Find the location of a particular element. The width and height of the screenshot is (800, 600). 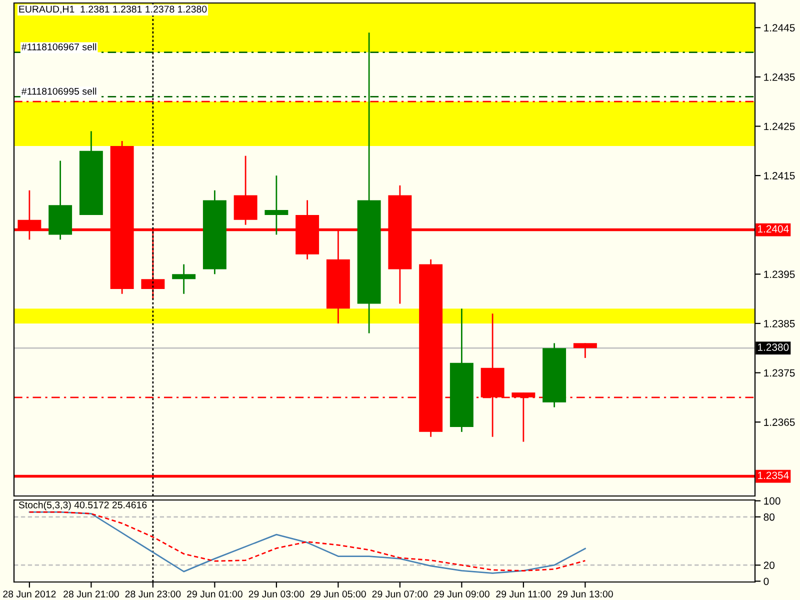

y-tick-label: 100 is located at coordinates (772, 501).